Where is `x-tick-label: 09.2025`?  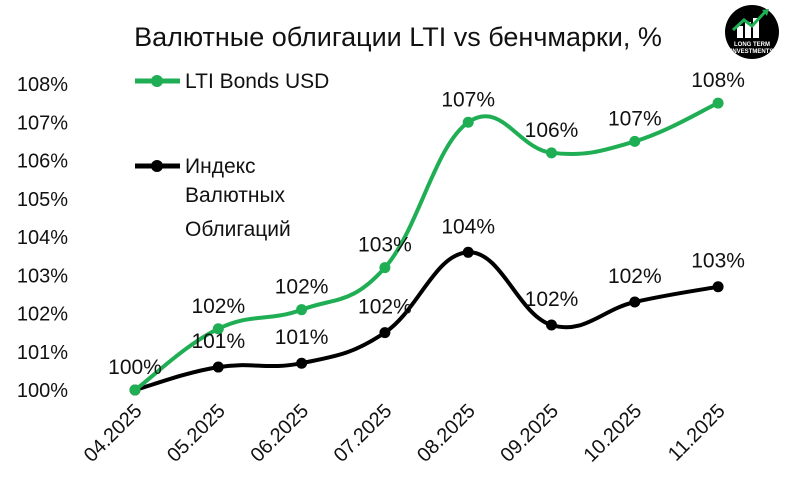 x-tick-label: 09.2025 is located at coordinates (529, 433).